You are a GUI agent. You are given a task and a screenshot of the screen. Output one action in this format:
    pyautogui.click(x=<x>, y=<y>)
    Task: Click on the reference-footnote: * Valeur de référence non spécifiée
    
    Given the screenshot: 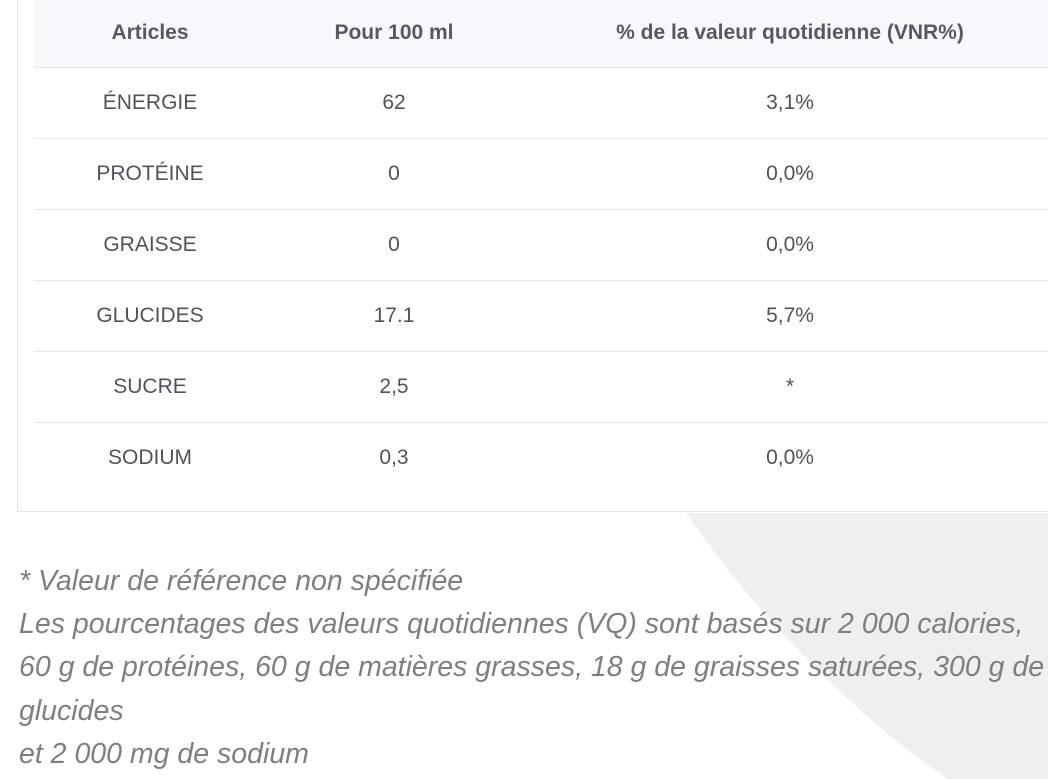 What is the action you would take?
    pyautogui.click(x=241, y=581)
    